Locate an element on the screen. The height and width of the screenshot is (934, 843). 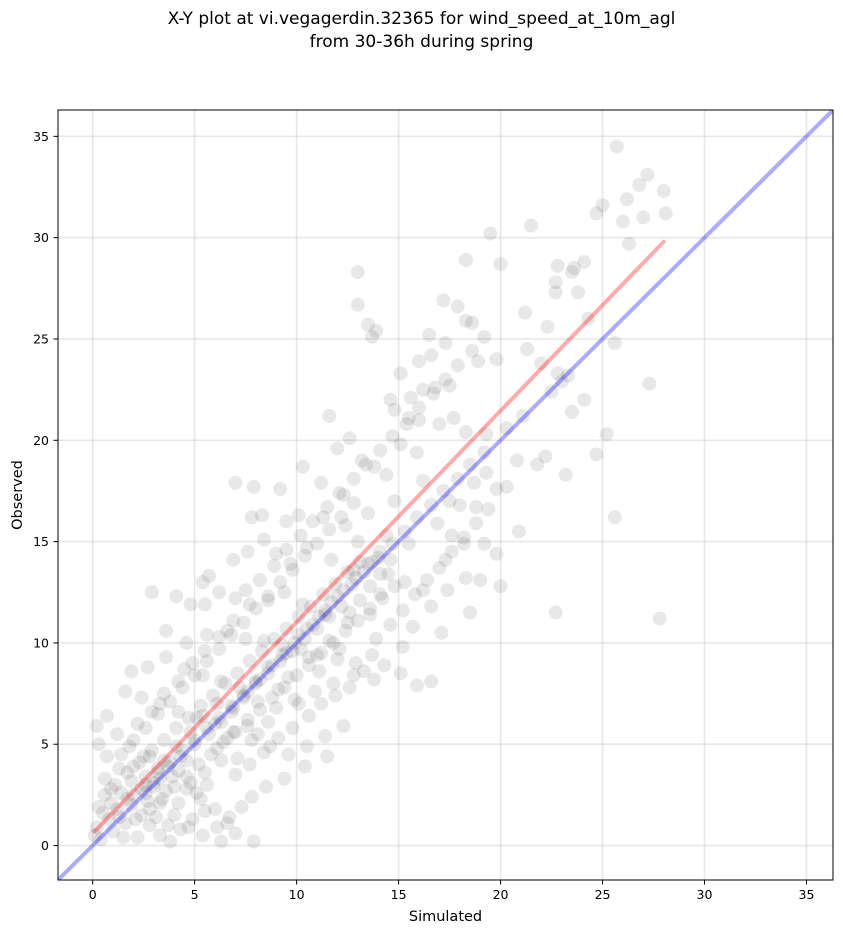
y-axis-label: Observed is located at coordinates (18, 495).